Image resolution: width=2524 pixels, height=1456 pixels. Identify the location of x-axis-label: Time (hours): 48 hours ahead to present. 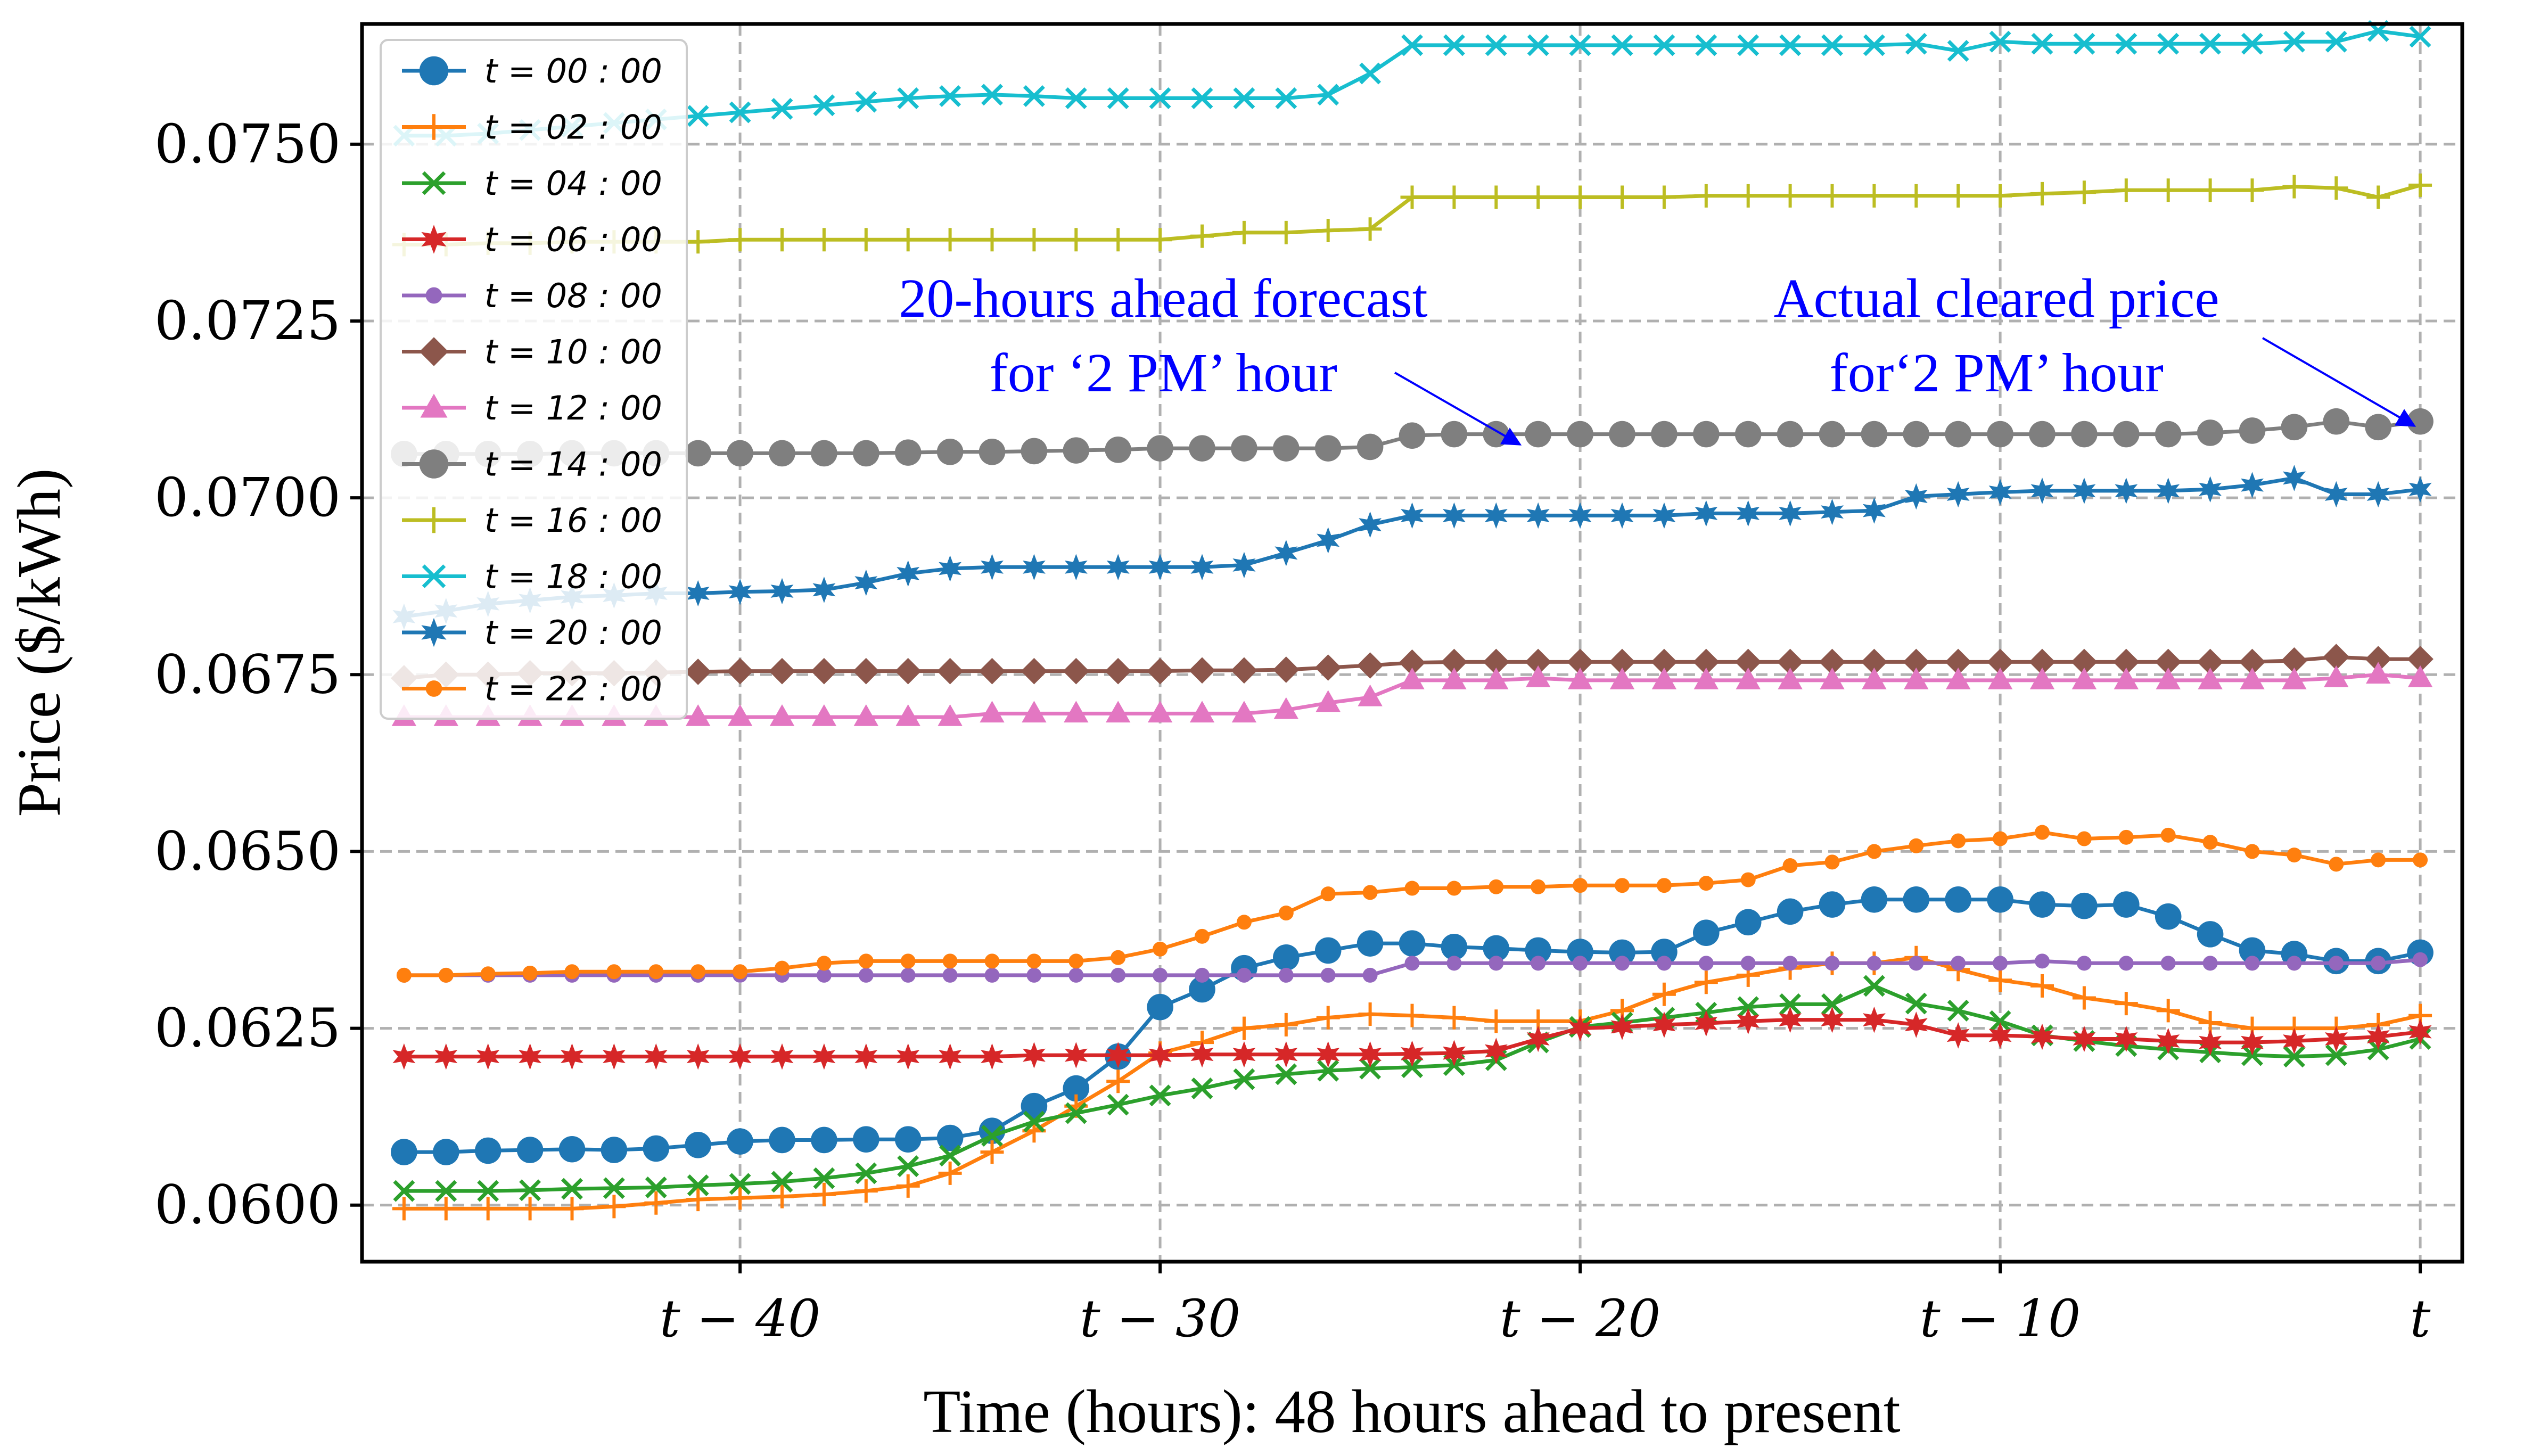
(1412, 1411).